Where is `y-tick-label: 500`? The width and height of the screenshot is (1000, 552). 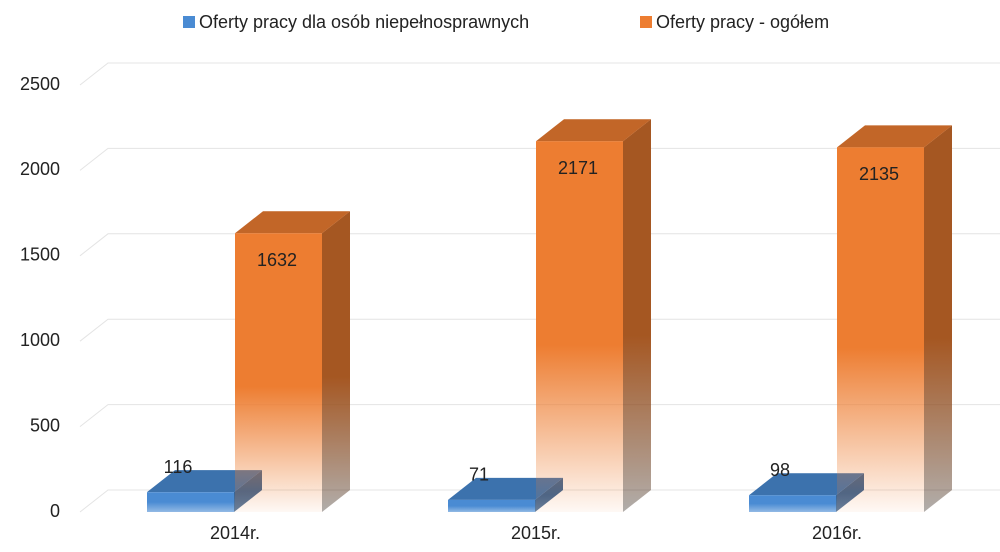
y-tick-label: 500 is located at coordinates (45, 425).